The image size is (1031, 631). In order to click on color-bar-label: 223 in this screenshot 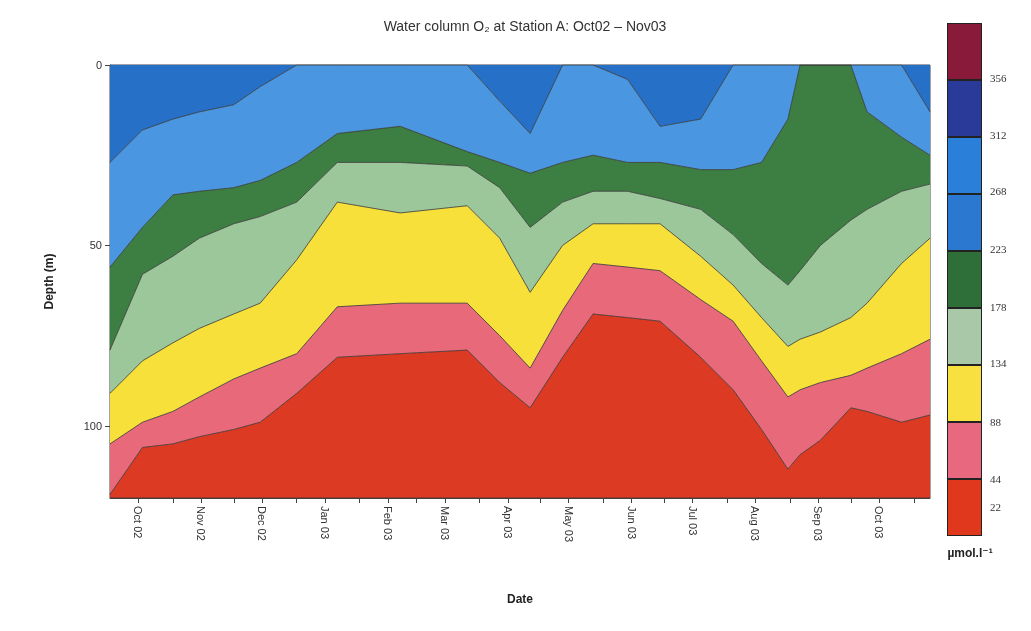, I will do `click(998, 250)`.